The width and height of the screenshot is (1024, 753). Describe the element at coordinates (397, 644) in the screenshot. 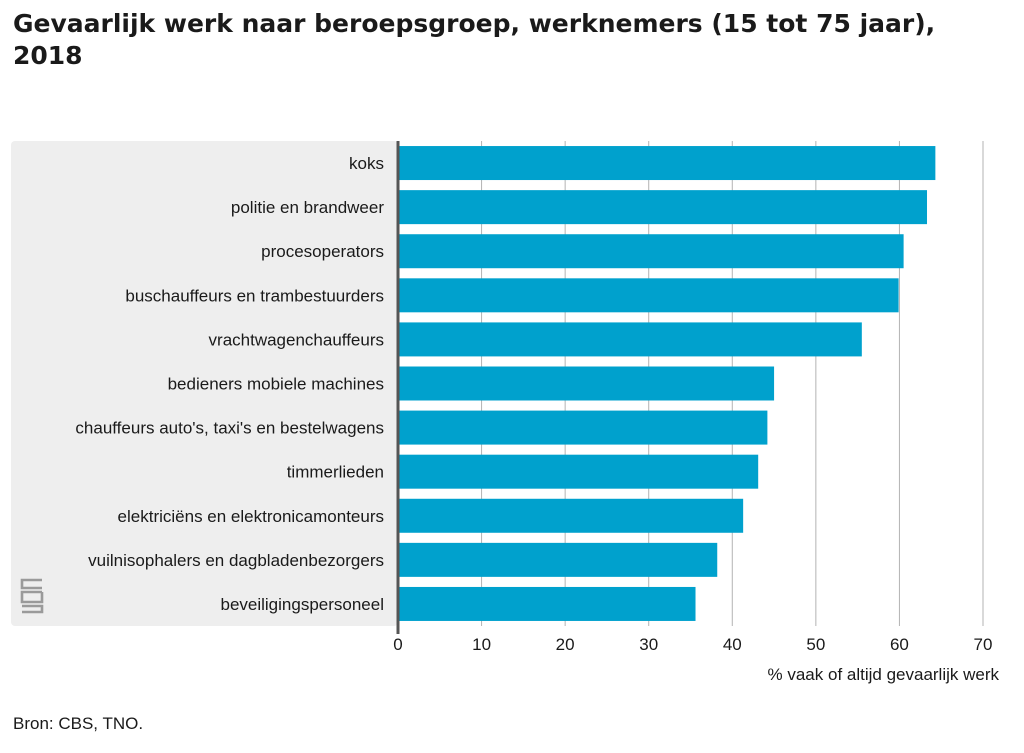

I see `x-tick-label: 0` at that location.